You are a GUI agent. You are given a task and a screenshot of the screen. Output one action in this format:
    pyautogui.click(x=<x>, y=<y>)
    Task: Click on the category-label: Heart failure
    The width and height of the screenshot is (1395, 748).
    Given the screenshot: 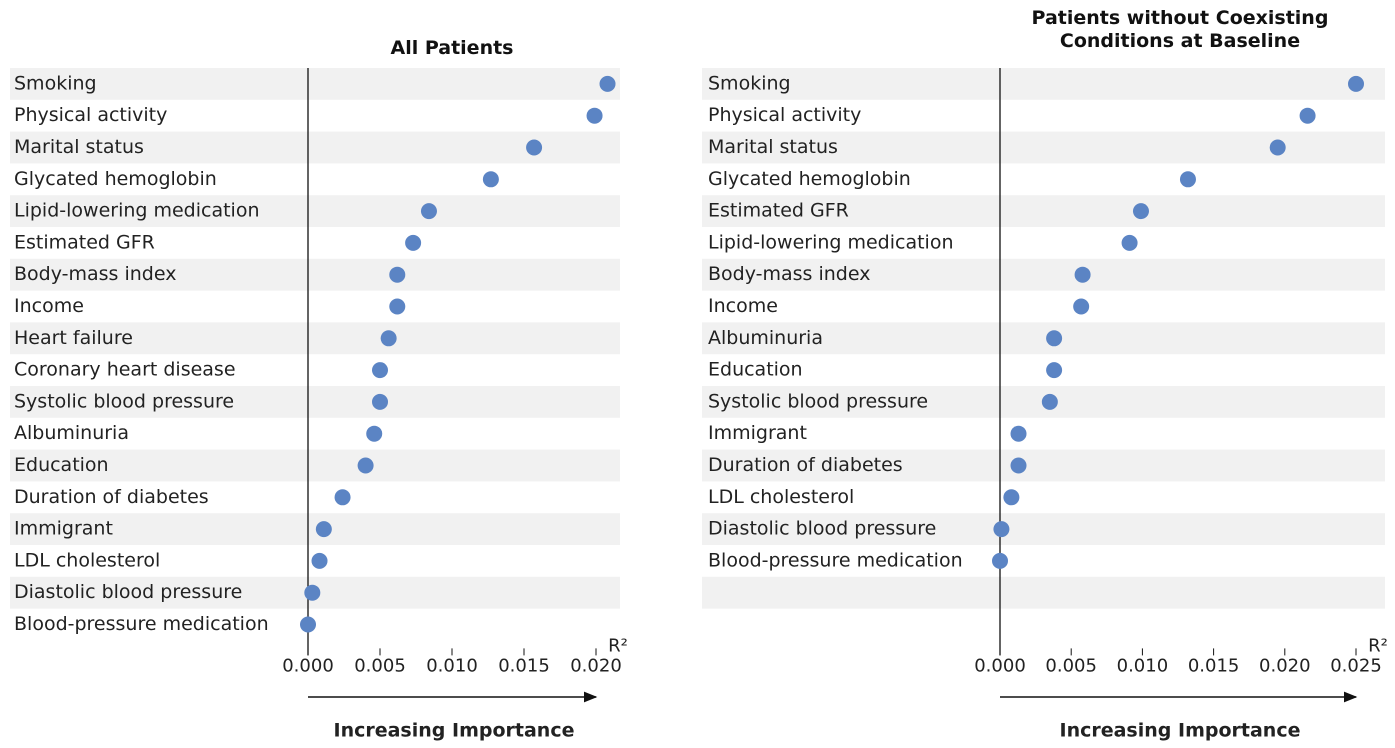 What is the action you would take?
    pyautogui.click(x=73, y=338)
    